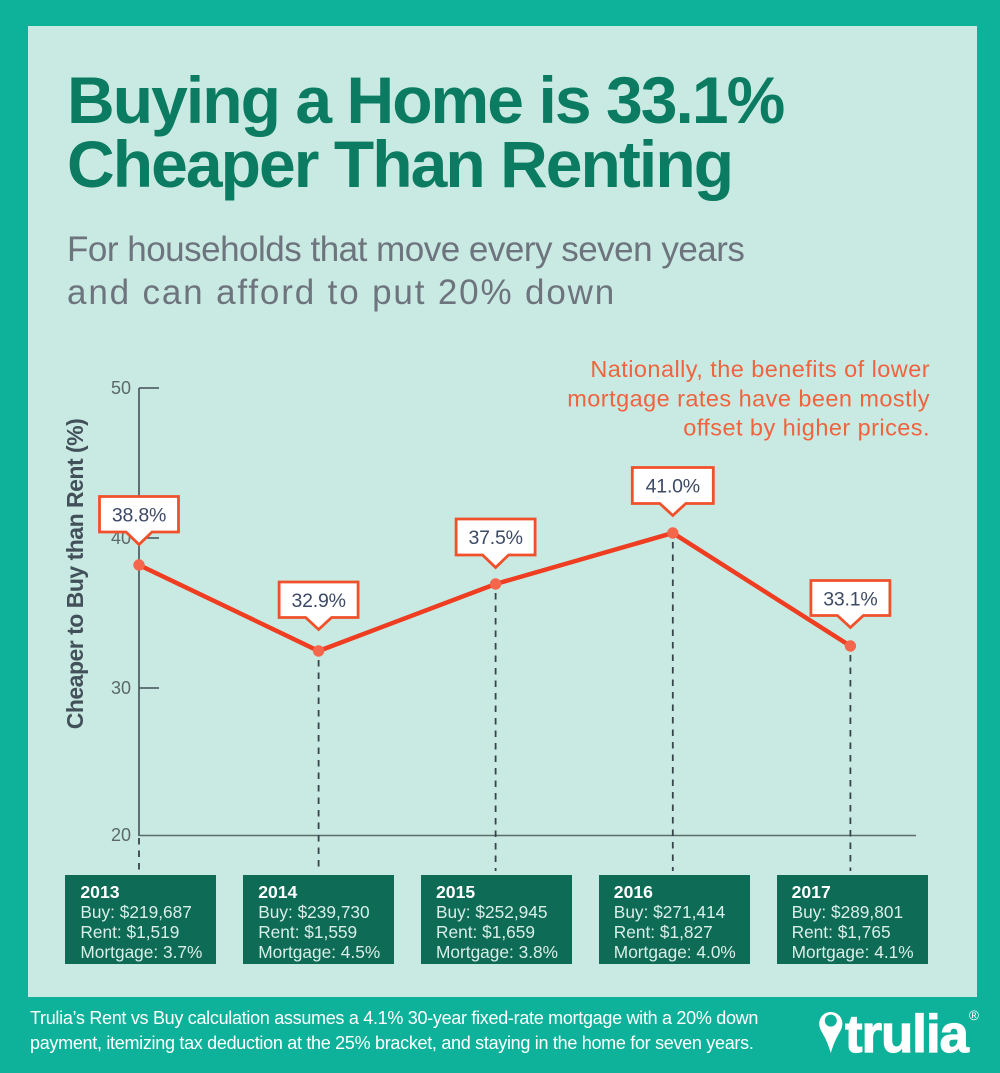  What do you see at coordinates (748, 399) in the screenshot?
I see `svg-text:mortgage rates have been mostl: mortgage rates have been mostly` at bounding box center [748, 399].